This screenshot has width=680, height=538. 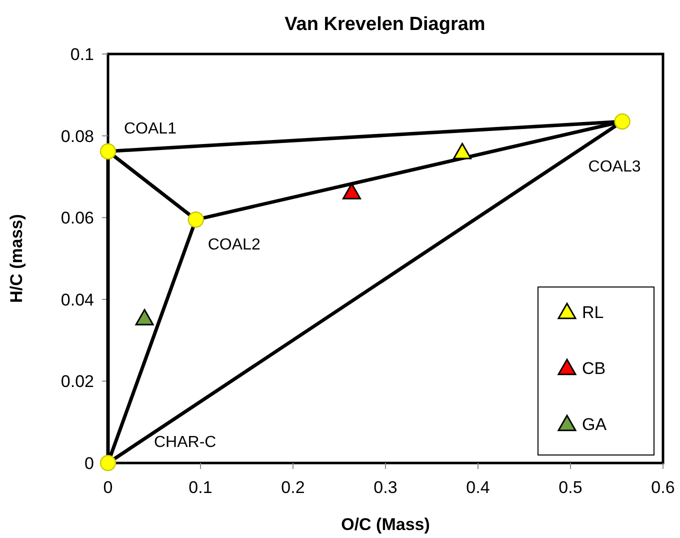 What do you see at coordinates (593, 312) in the screenshot?
I see `legend-label: RL` at bounding box center [593, 312].